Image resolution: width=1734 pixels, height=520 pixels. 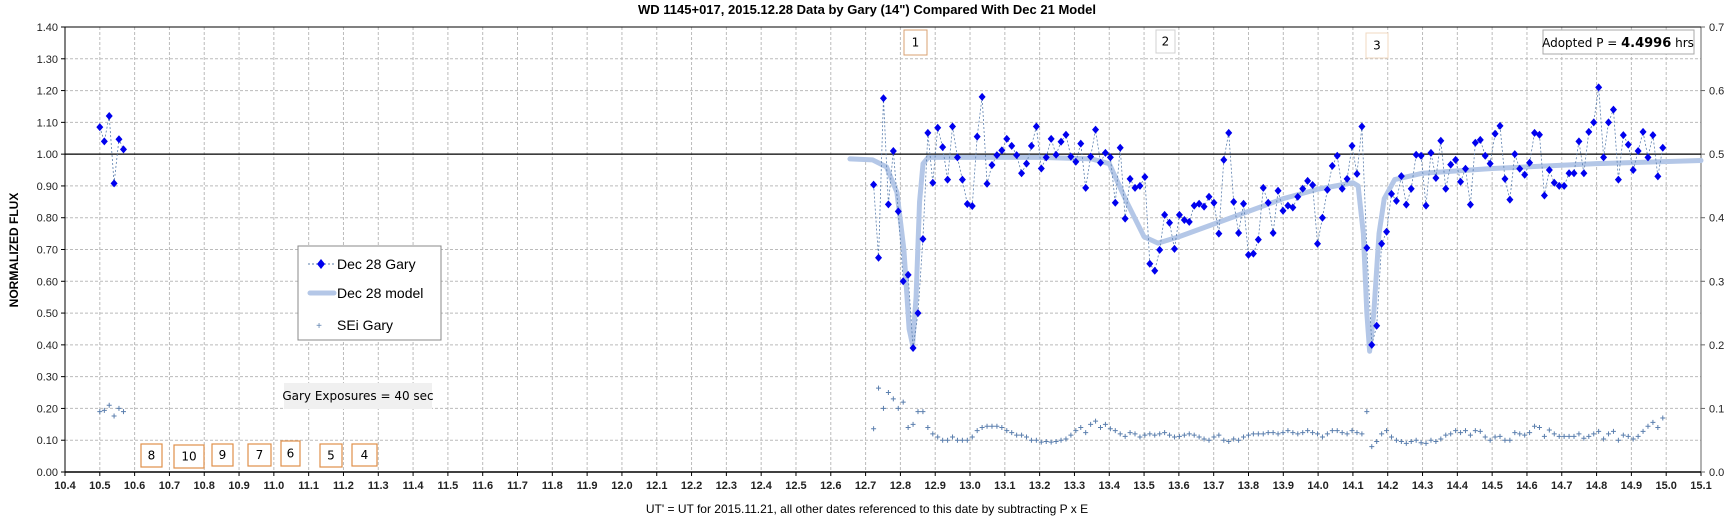 I want to click on x-tick-label: 11.9, so click(x=587, y=486).